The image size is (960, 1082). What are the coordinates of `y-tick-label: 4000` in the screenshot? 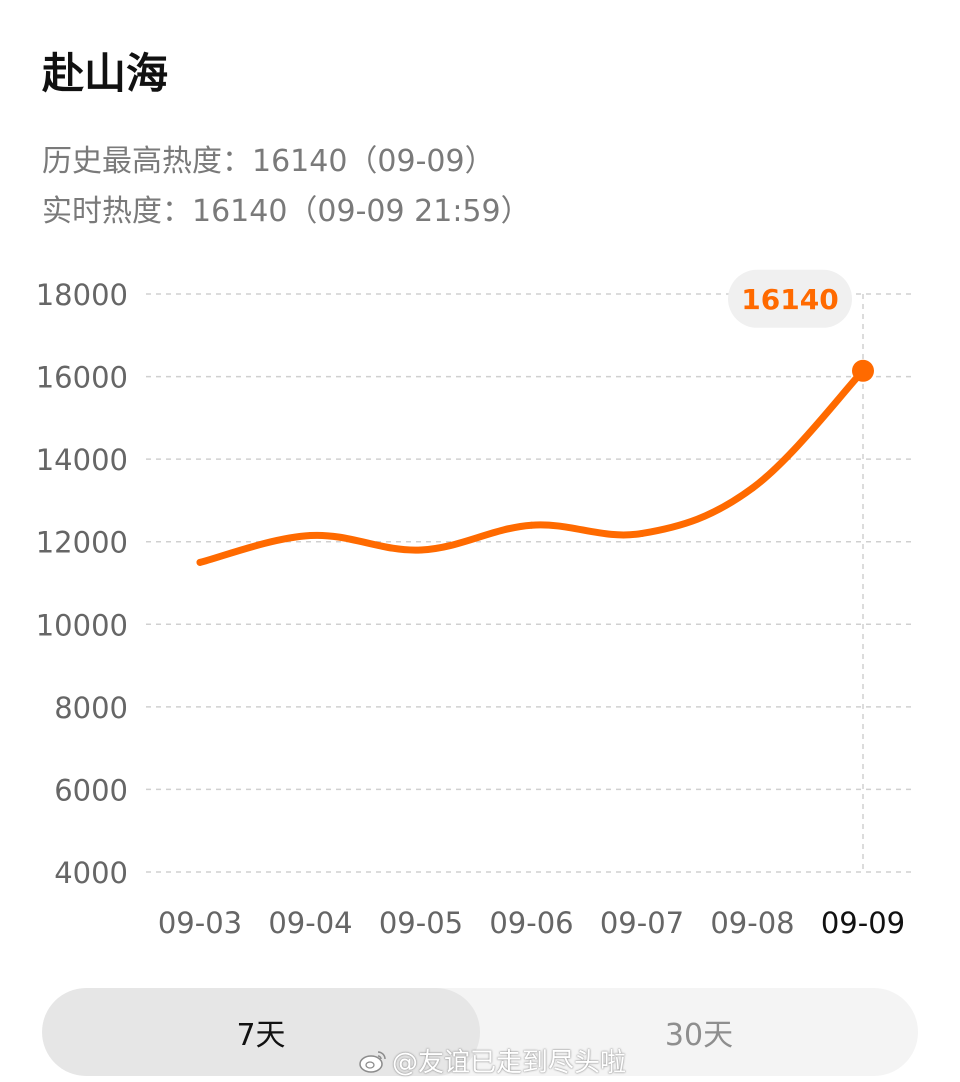 It's located at (91, 873).